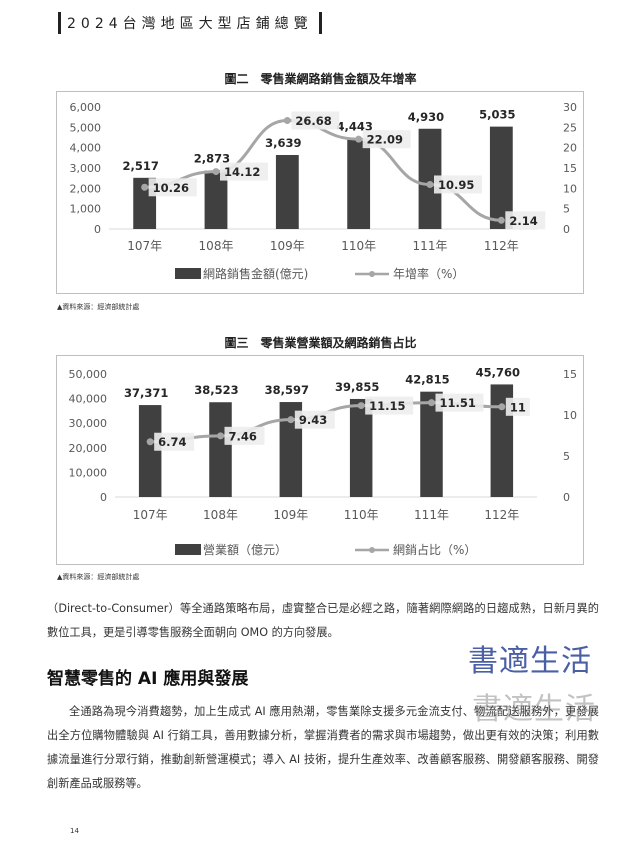 The image size is (641, 854). I want to click on legend-bar-label: 網路銷售金額(億元), so click(255, 273).